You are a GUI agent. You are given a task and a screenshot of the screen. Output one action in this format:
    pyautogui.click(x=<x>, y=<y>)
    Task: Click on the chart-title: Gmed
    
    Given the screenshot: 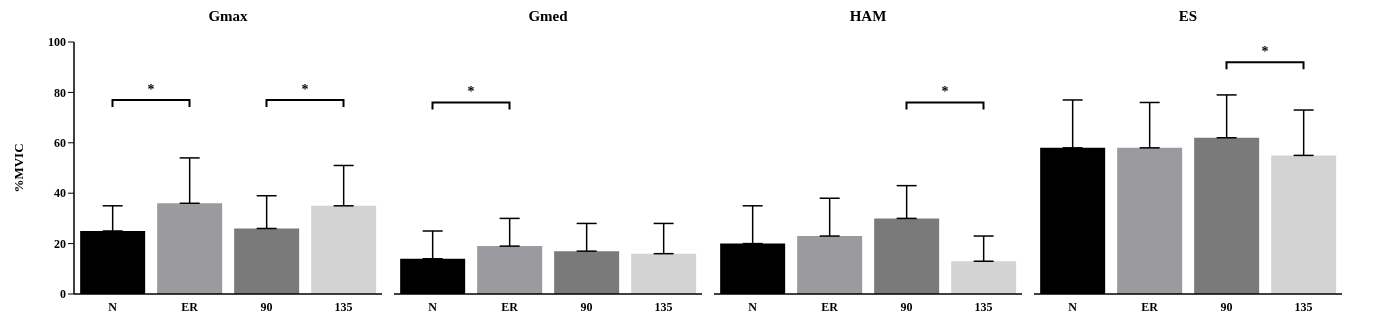 What is the action you would take?
    pyautogui.click(x=548, y=17)
    